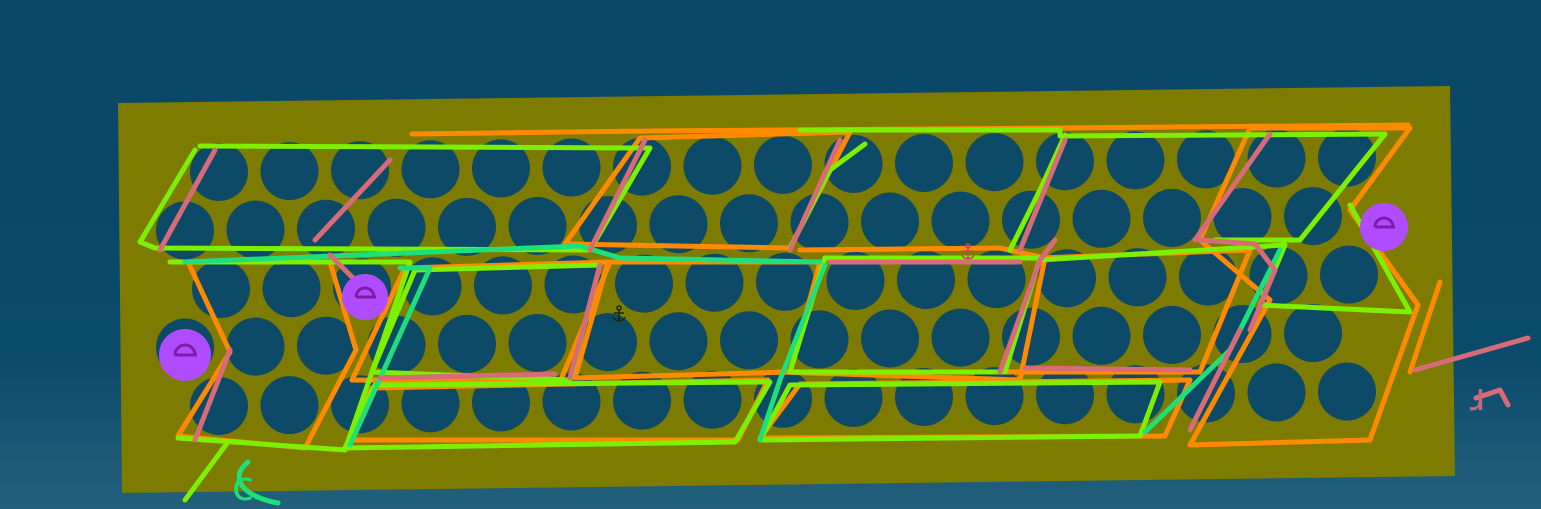 Image resolution: width=1541 pixels, height=509 pixels. What do you see at coordinates (1037, 192) in the screenshot?
I see `outline-lime-row2-right` at bounding box center [1037, 192].